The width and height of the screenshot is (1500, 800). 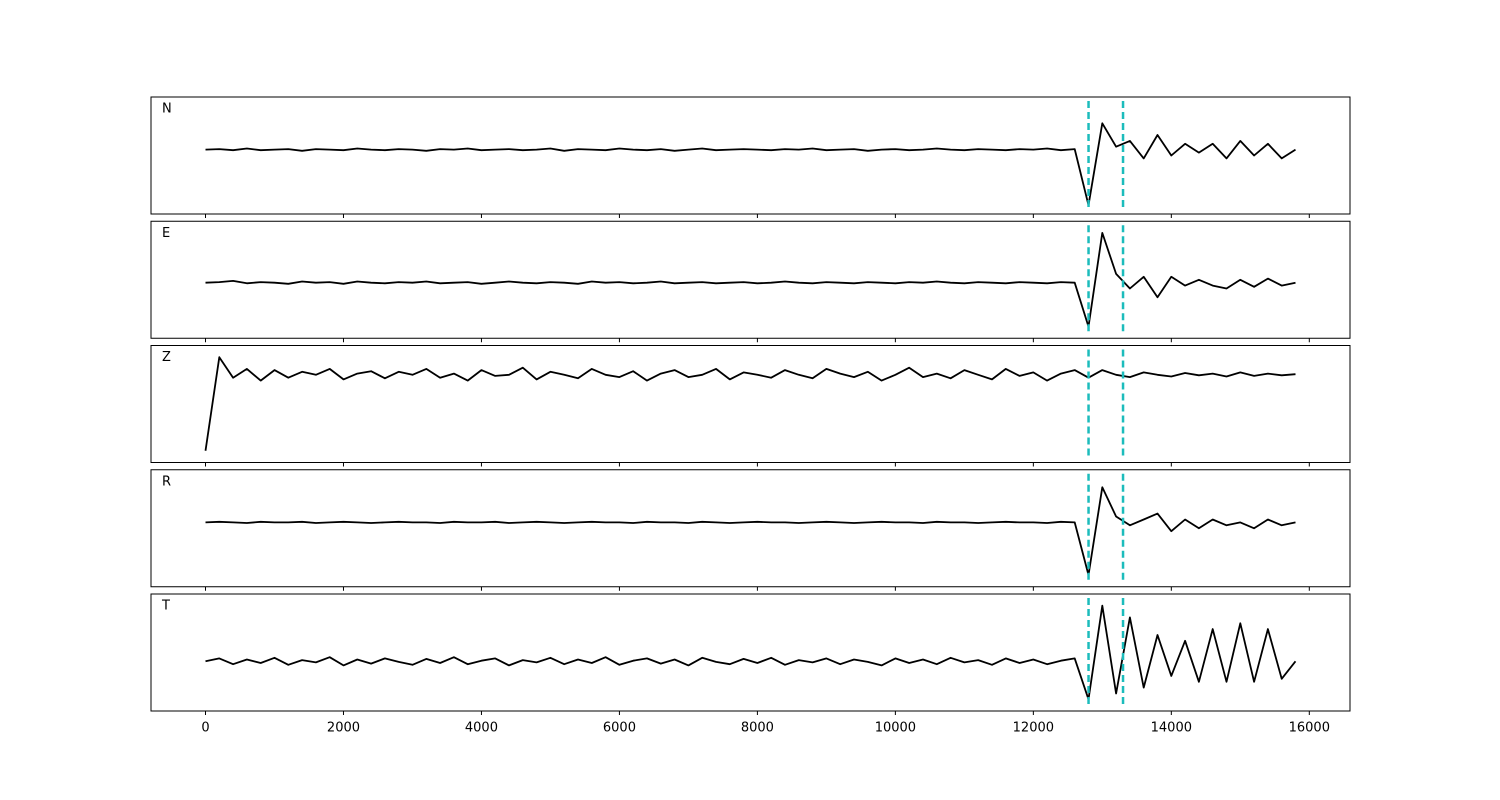 I want to click on x-tick-label: 8000, so click(x=757, y=728).